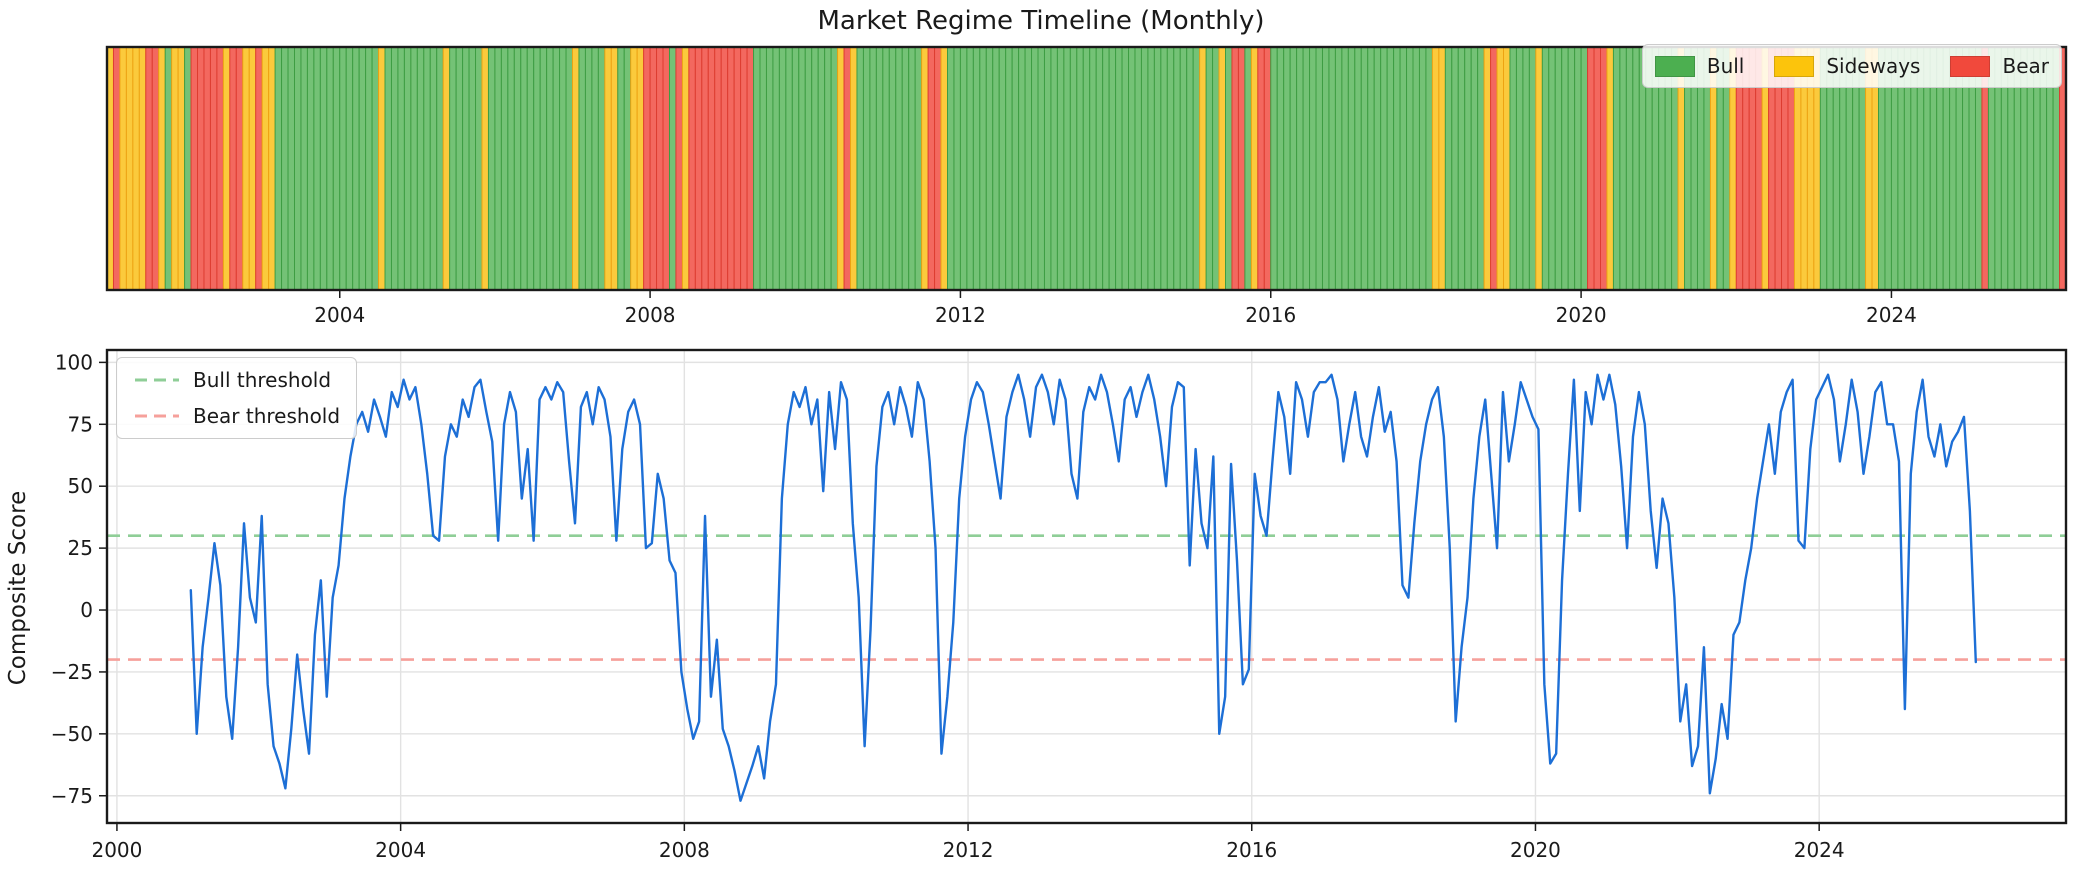  I want to click on x-tick-label: 2024, so click(1891, 315).